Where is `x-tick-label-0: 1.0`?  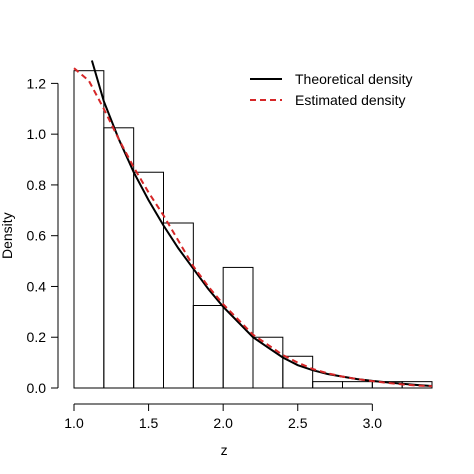 x-tick-label-0: 1.0 is located at coordinates (74, 423).